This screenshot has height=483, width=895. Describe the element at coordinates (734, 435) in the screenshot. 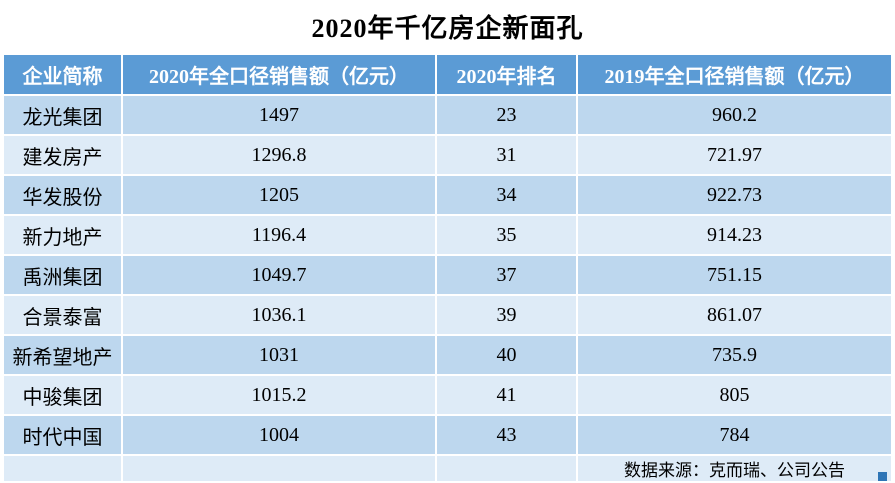

I see `sales-2019-cell: 784` at that location.